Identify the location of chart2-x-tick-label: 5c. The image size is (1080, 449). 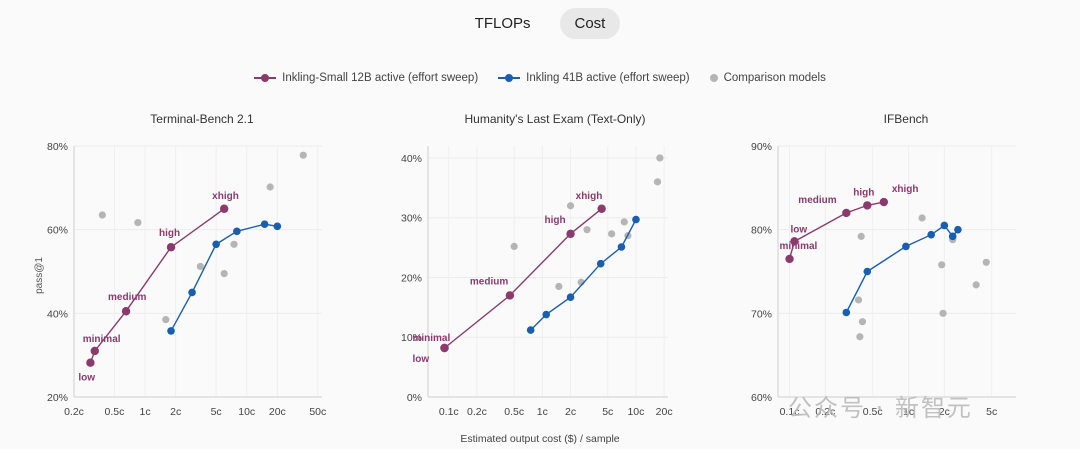
(607, 412).